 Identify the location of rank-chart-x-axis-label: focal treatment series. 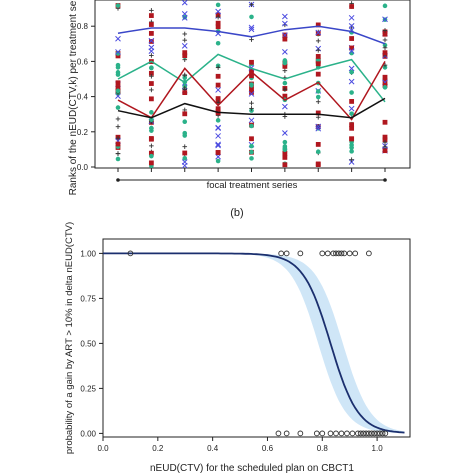
(252, 185).